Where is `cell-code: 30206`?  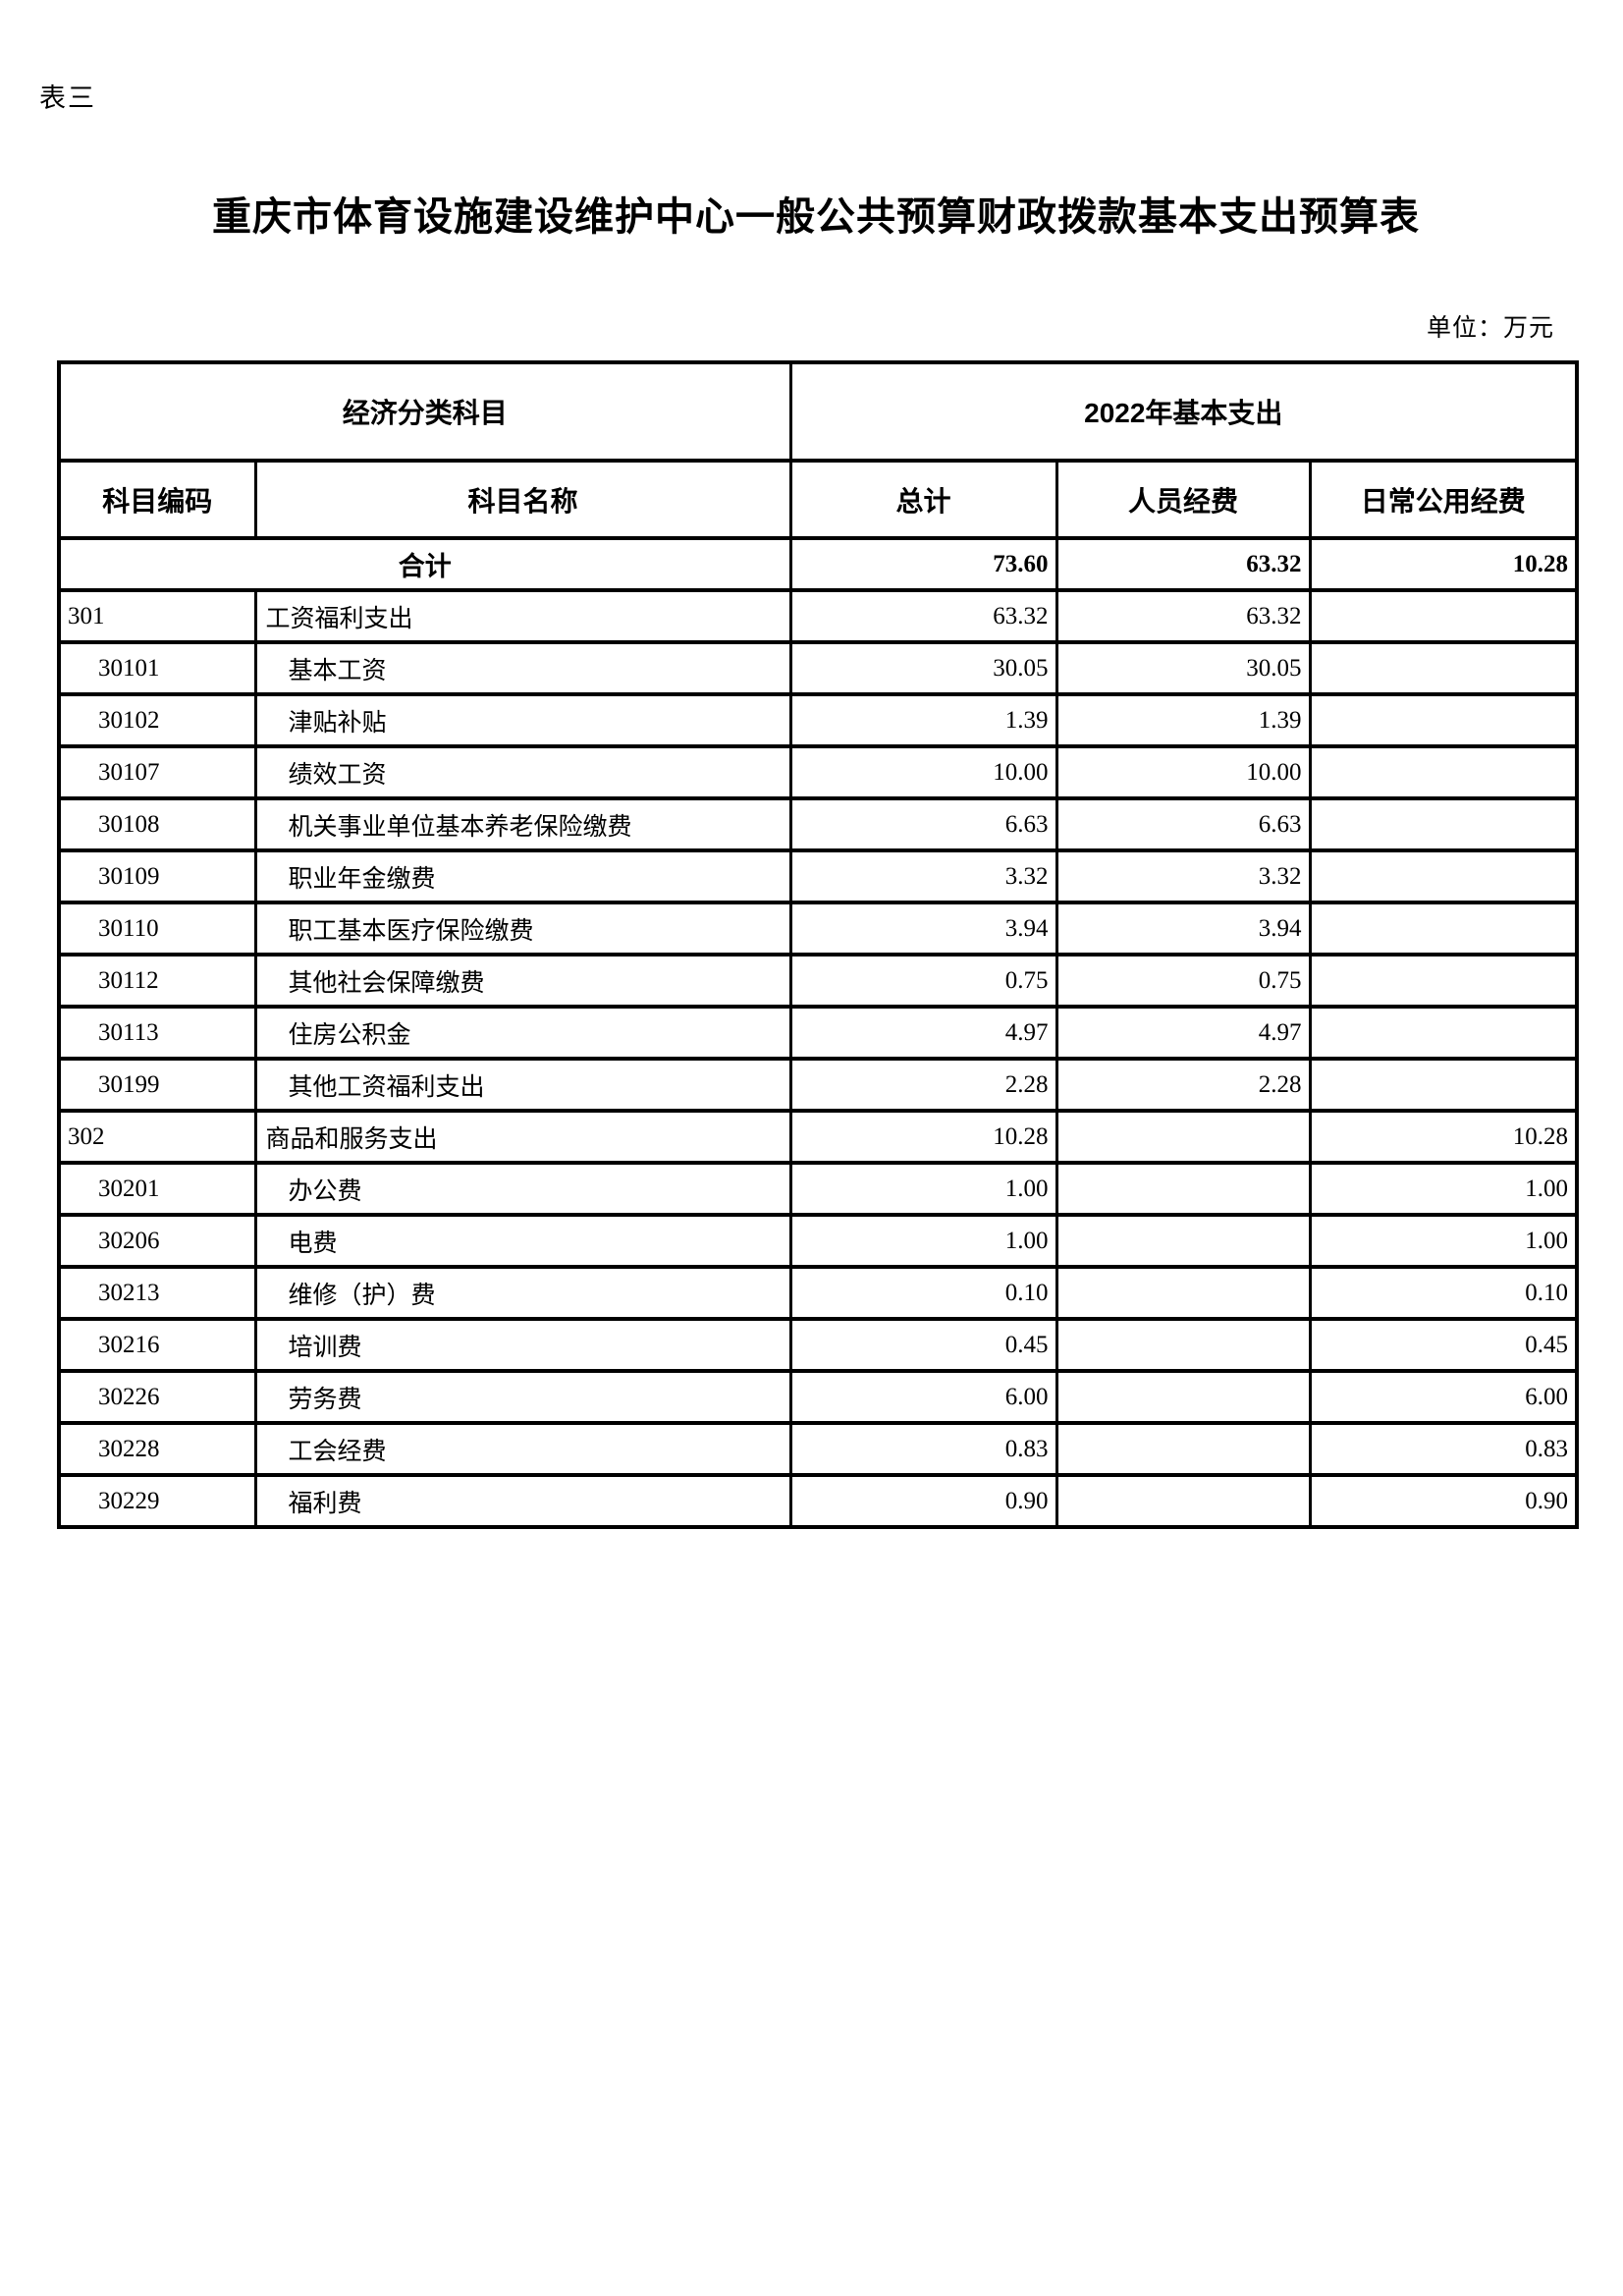
cell-code: 30206 is located at coordinates (157, 1241).